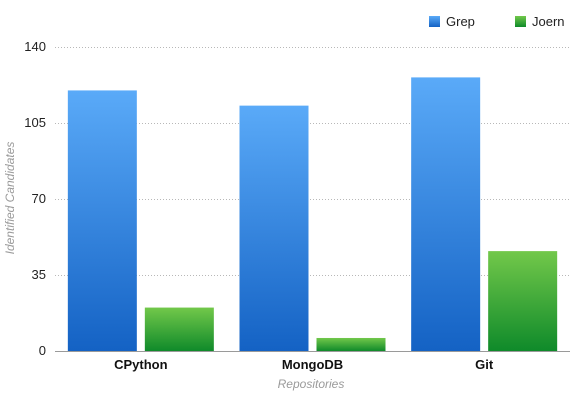 The image size is (570, 413). What do you see at coordinates (460, 21) in the screenshot?
I see `legend-label-grep: Grep` at bounding box center [460, 21].